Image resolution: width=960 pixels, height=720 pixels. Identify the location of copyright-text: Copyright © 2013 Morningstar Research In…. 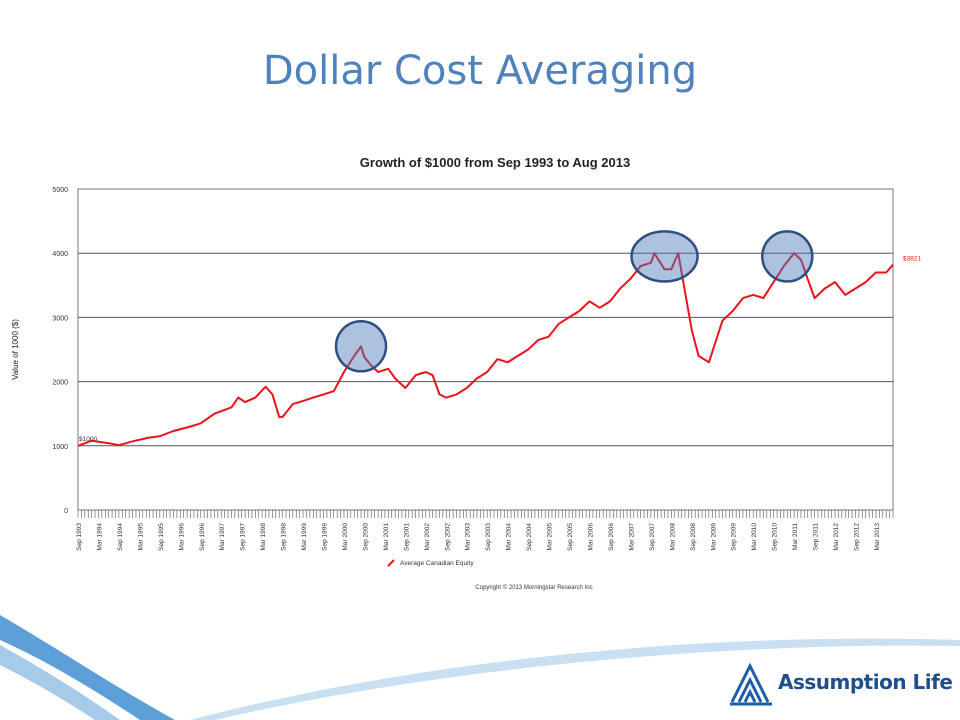
(533, 587).